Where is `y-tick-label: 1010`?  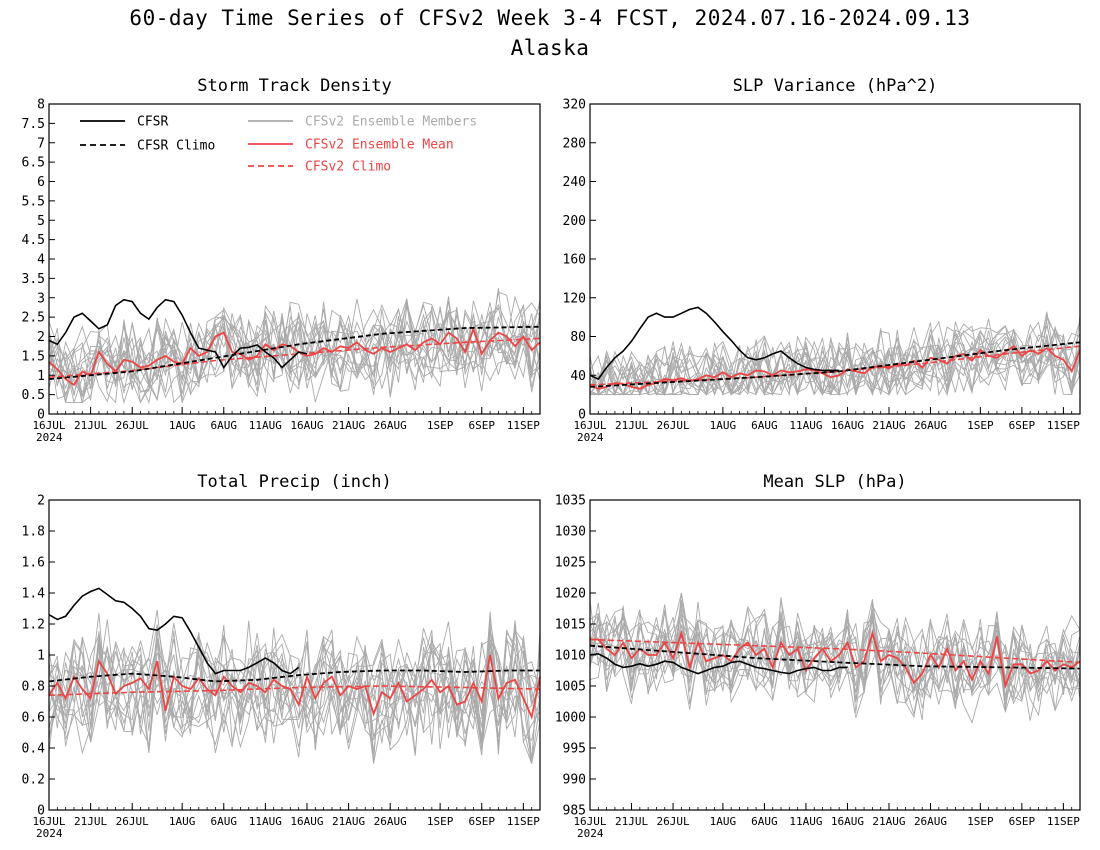 y-tick-label: 1010 is located at coordinates (570, 656).